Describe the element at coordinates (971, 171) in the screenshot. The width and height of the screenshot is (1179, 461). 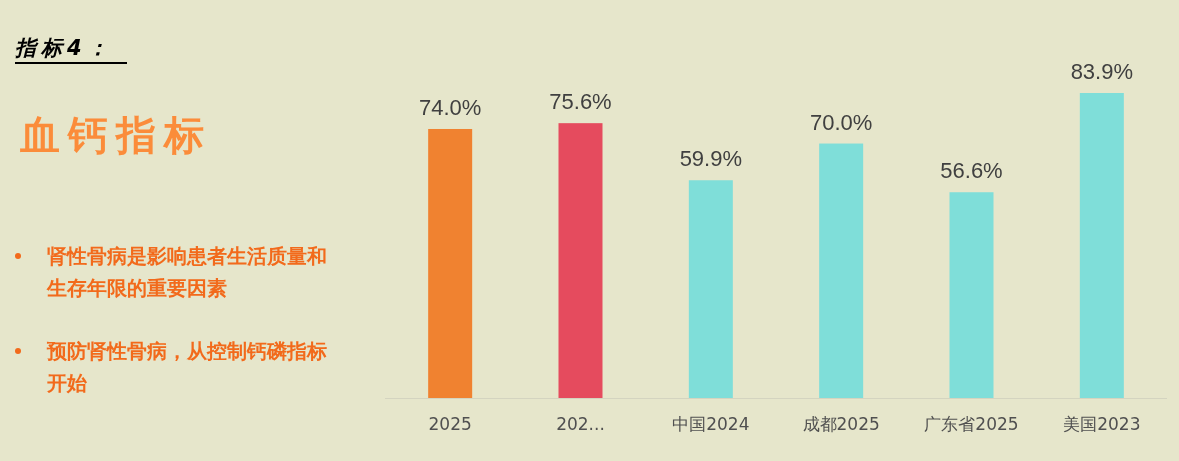
I see `data-label: 56.6%` at that location.